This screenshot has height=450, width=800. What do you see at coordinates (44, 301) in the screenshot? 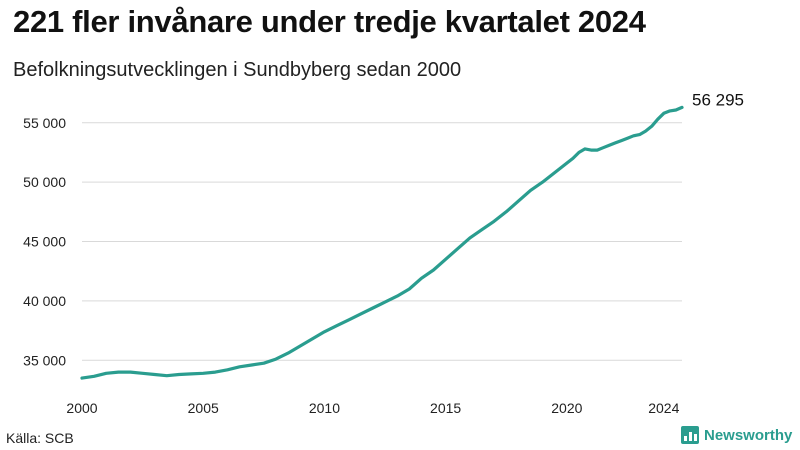
I see `y-tick-label: 40 000` at bounding box center [44, 301].